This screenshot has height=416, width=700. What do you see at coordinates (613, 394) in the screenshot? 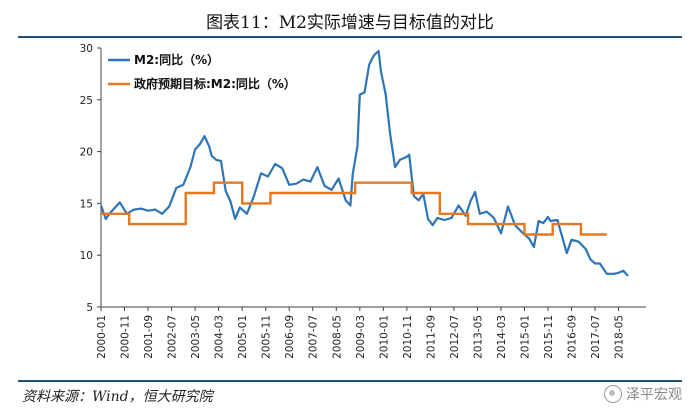
I see `wechat-icon` at bounding box center [613, 394].